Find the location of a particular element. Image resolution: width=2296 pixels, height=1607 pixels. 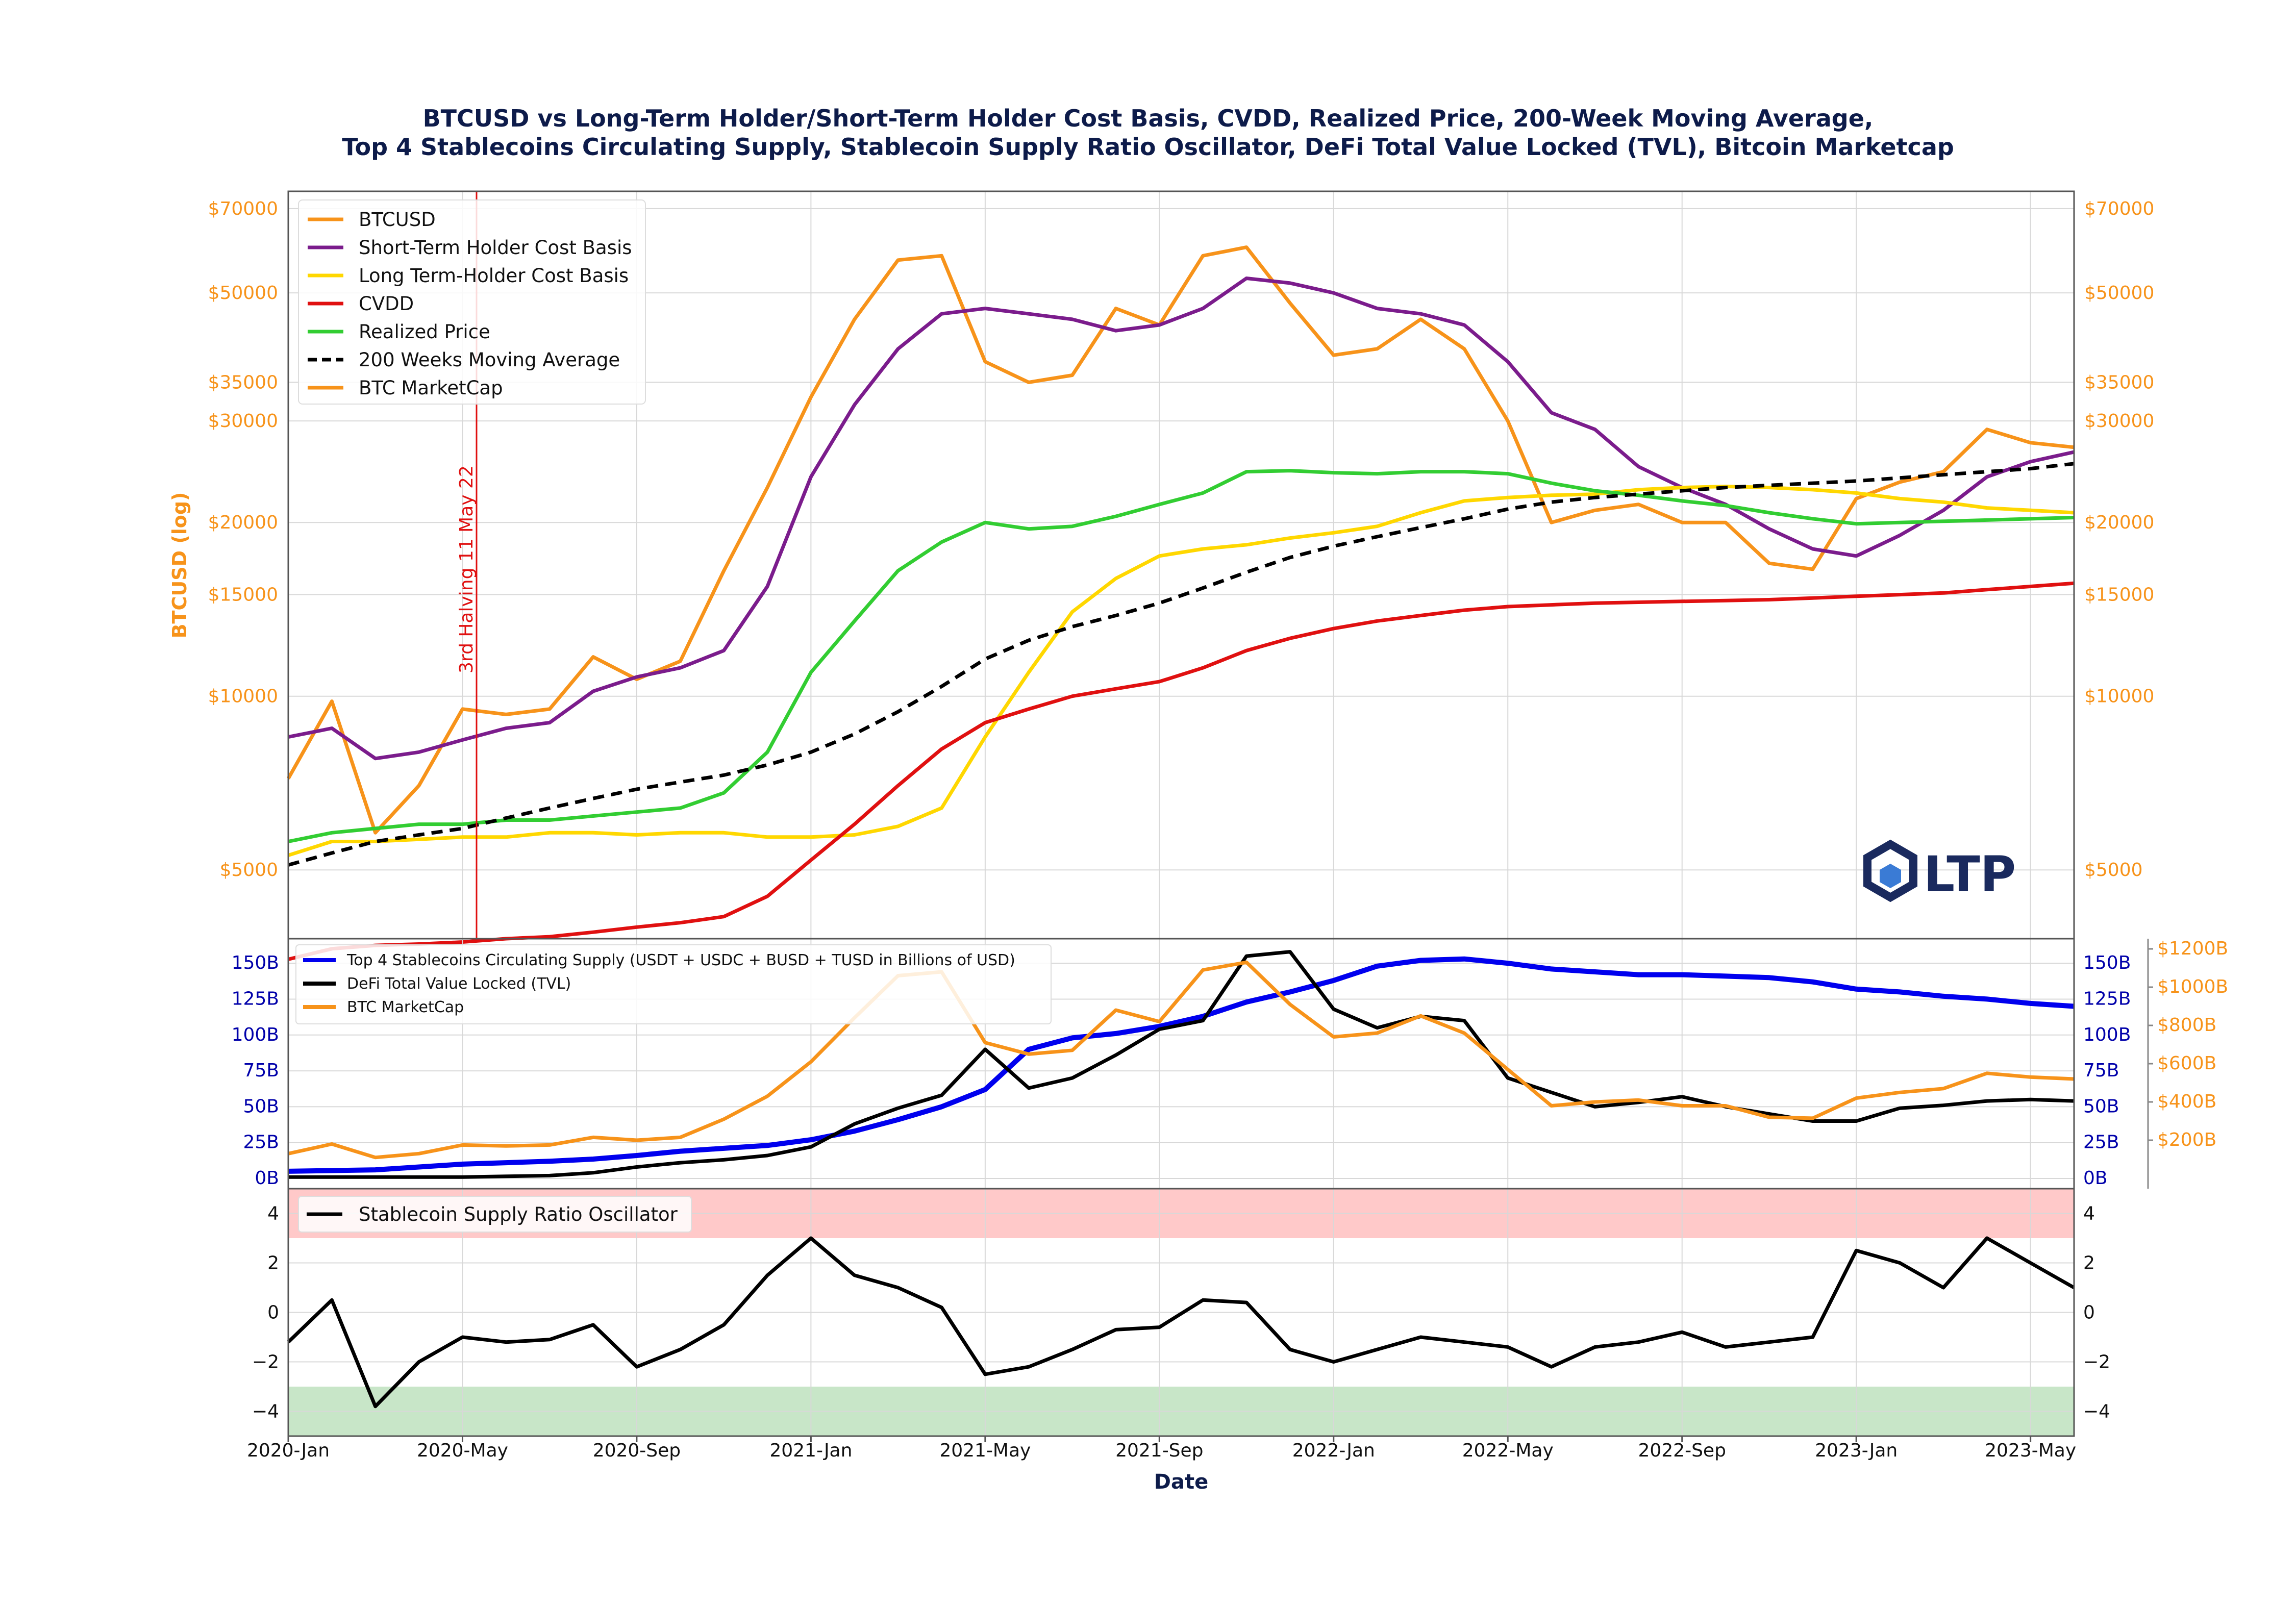

price-legend-label: Long Term-Holder Cost Basis is located at coordinates (494, 276).